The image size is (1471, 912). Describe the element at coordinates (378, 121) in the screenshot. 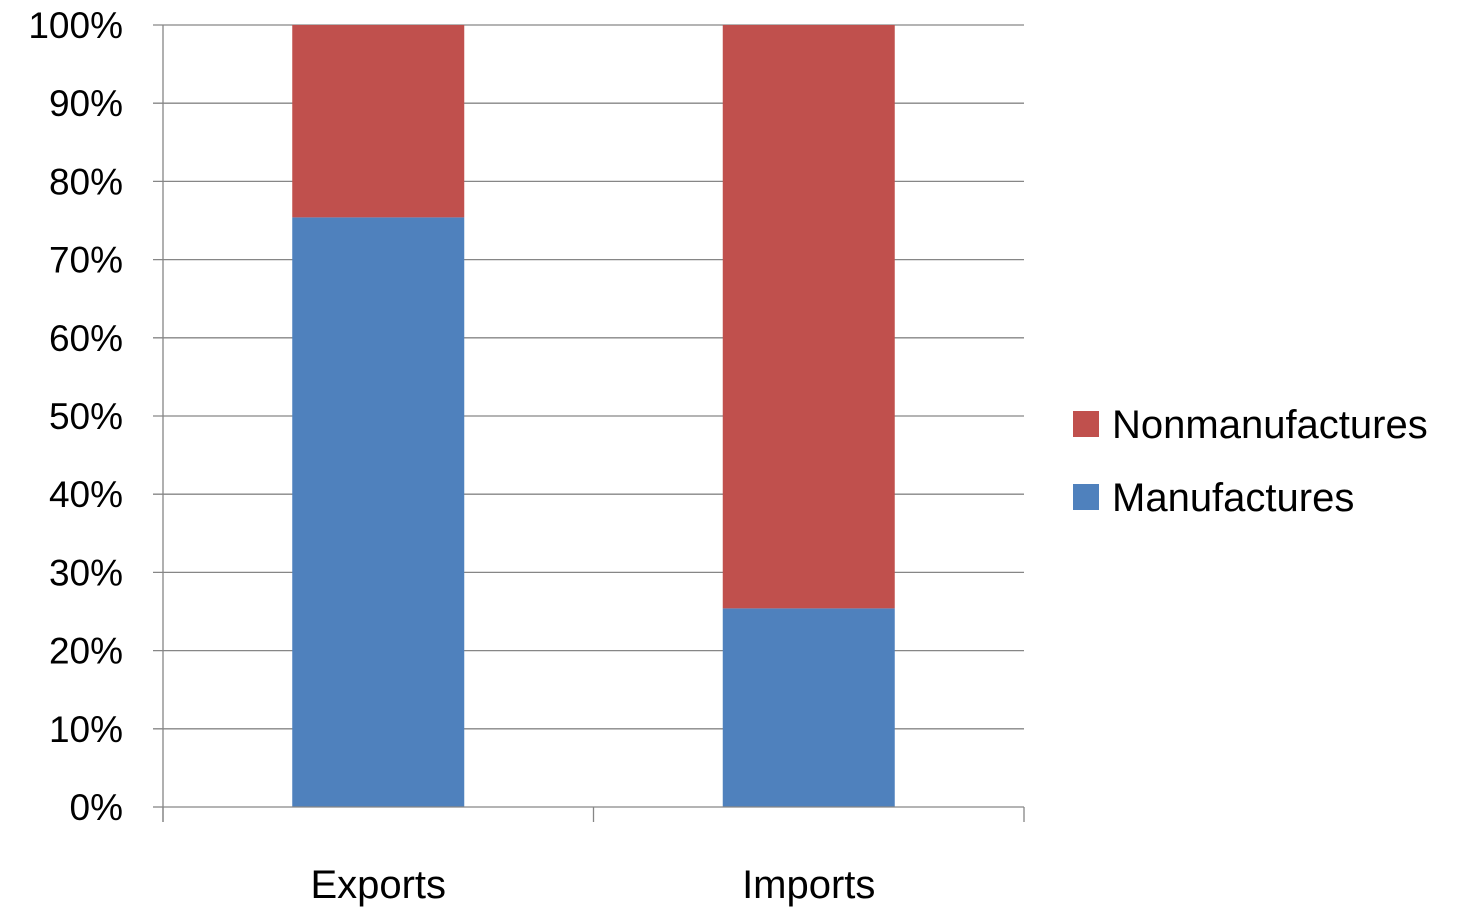

I see `bar-segment-nonmanufactures-exports` at that location.